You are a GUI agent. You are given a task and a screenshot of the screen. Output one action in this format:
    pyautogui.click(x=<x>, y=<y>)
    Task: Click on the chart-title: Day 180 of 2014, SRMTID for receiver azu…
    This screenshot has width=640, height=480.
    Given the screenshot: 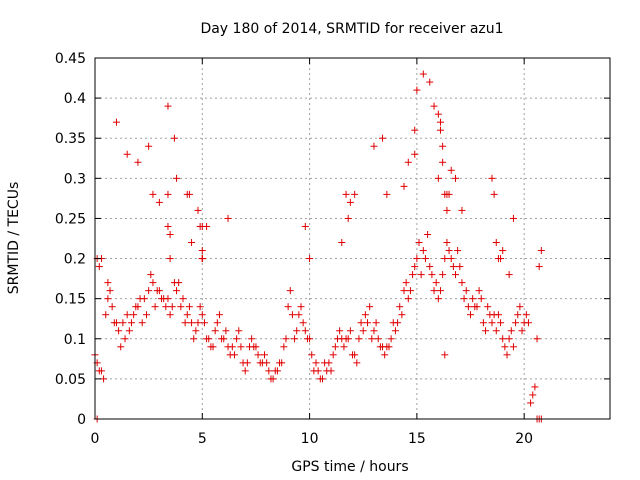 What is the action you would take?
    pyautogui.click(x=351, y=29)
    